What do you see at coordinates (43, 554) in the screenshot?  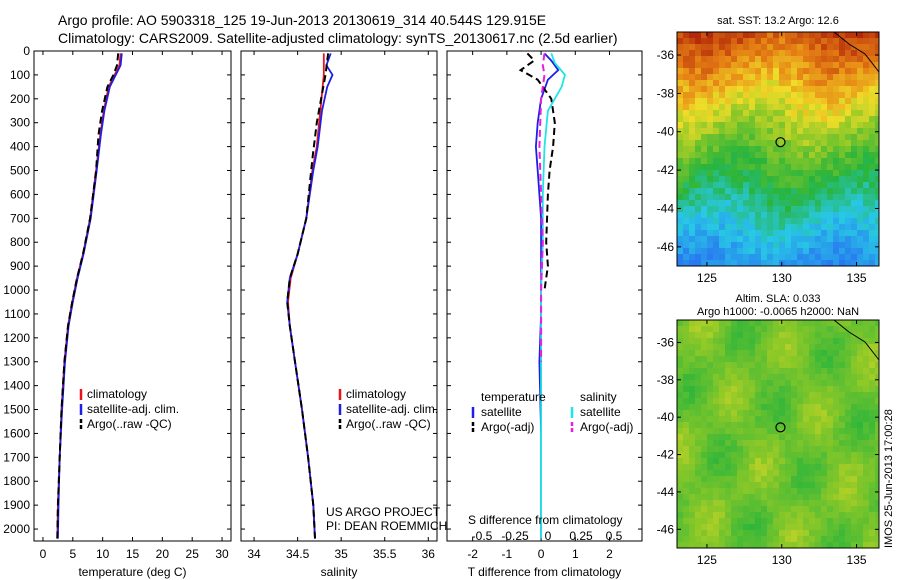 I see `temperature-x-tick-label: 0` at bounding box center [43, 554].